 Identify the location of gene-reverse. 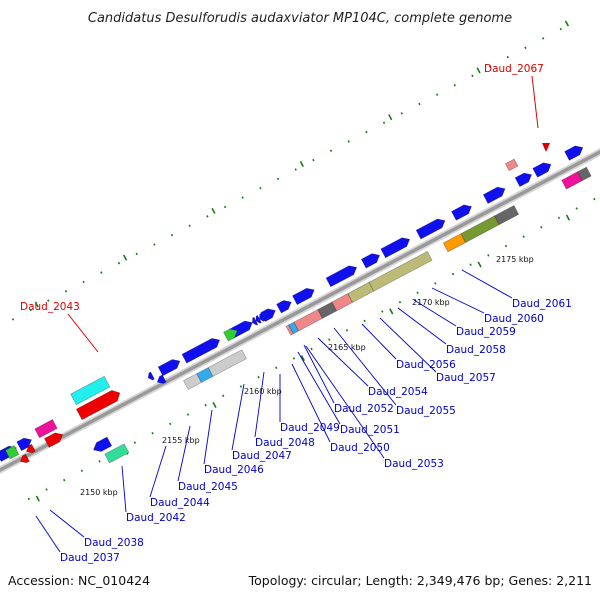
(103, 444).